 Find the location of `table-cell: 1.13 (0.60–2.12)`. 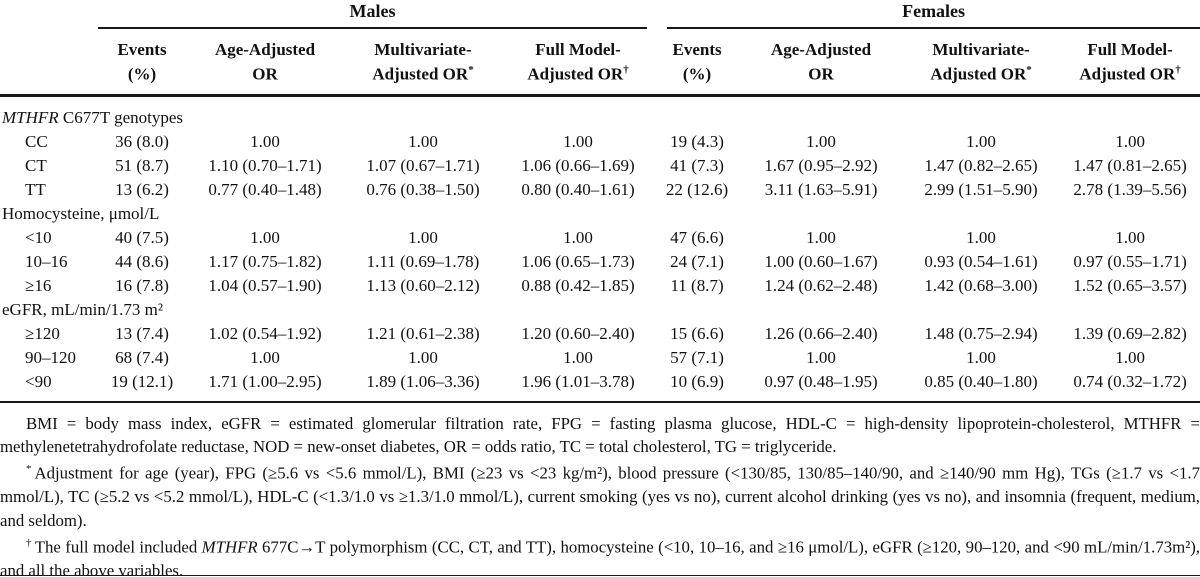

table-cell: 1.13 (0.60–2.12) is located at coordinates (423, 285).